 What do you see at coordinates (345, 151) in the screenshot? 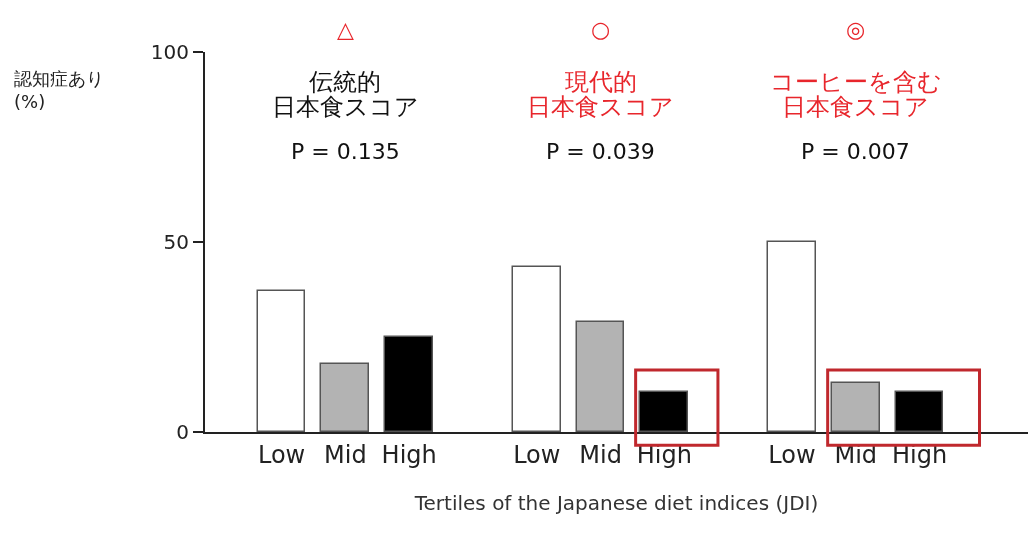
I see `annotation: P = 0.135` at bounding box center [345, 151].